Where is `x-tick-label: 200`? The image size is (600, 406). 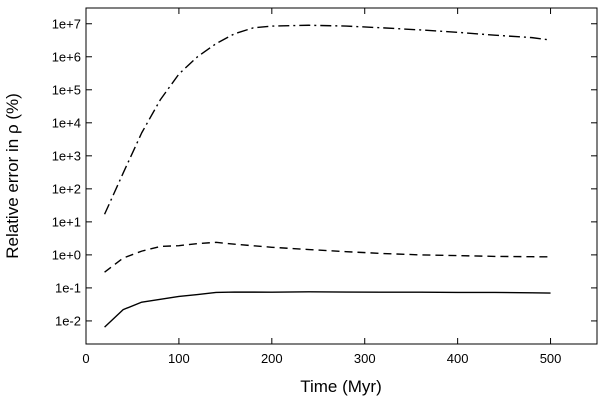 x-tick-label: 200 is located at coordinates (272, 358).